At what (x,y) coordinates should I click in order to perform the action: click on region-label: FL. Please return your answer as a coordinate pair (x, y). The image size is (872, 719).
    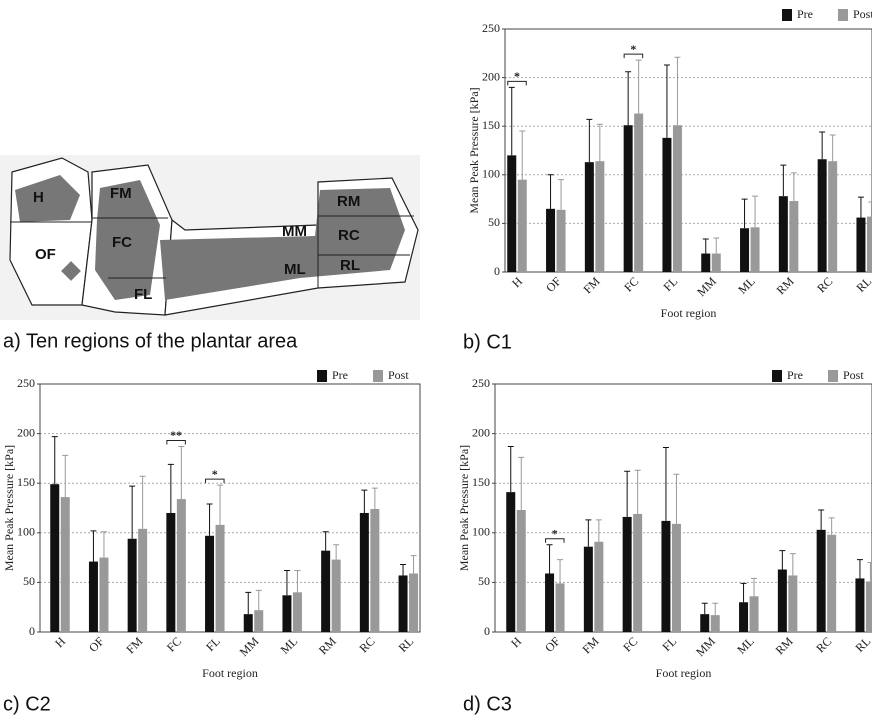
    Looking at the image, I should click on (143, 294).